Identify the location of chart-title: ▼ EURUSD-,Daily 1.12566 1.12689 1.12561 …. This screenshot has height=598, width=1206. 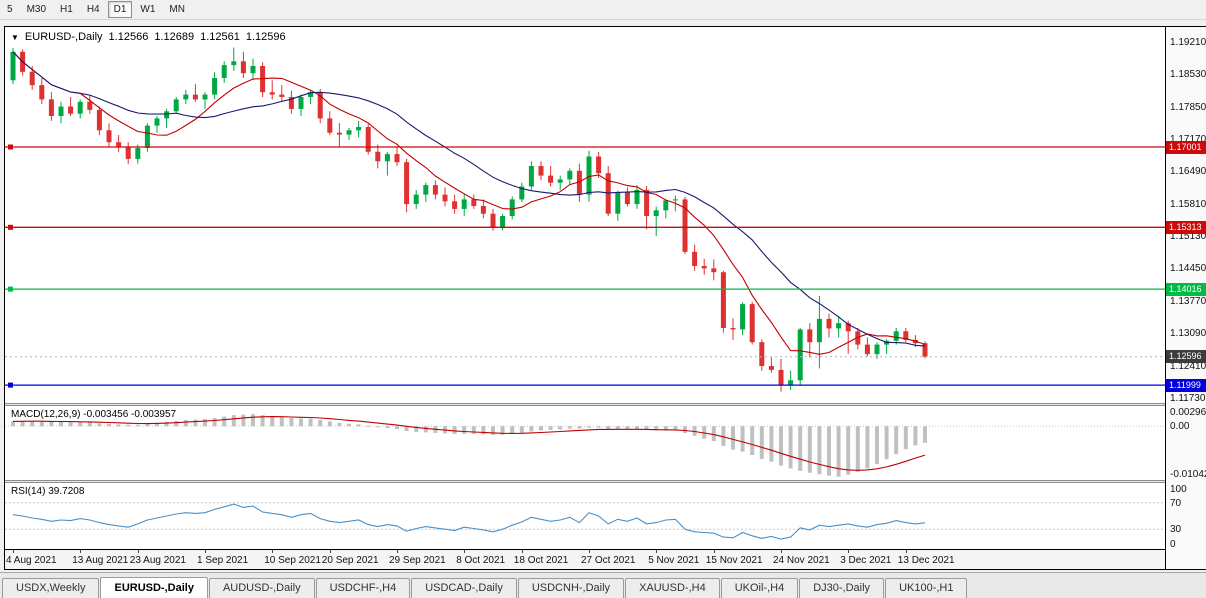
(148, 37).